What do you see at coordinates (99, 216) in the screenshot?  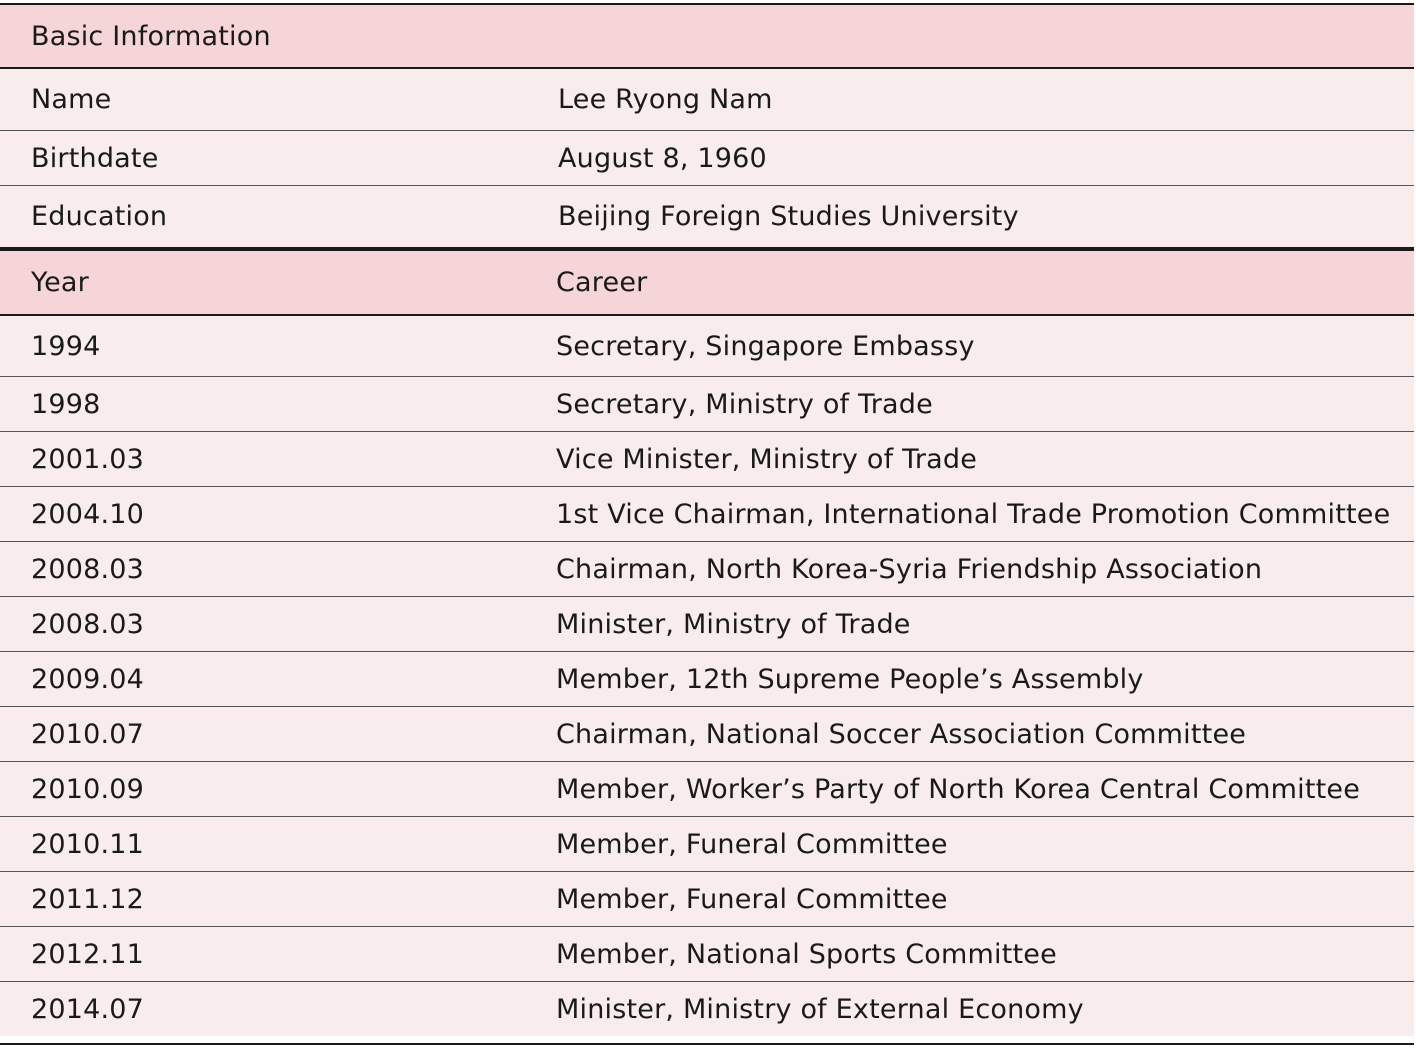 I see `basic-label: Education` at bounding box center [99, 216].